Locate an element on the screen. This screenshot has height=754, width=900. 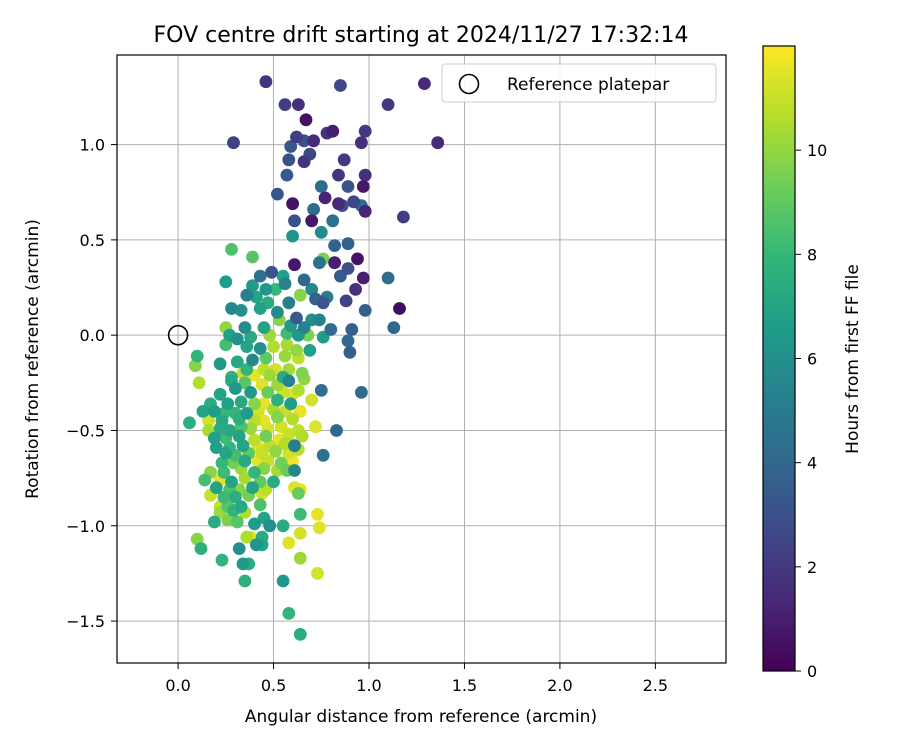
x-tick-label: 2.5 is located at coordinates (655, 685).